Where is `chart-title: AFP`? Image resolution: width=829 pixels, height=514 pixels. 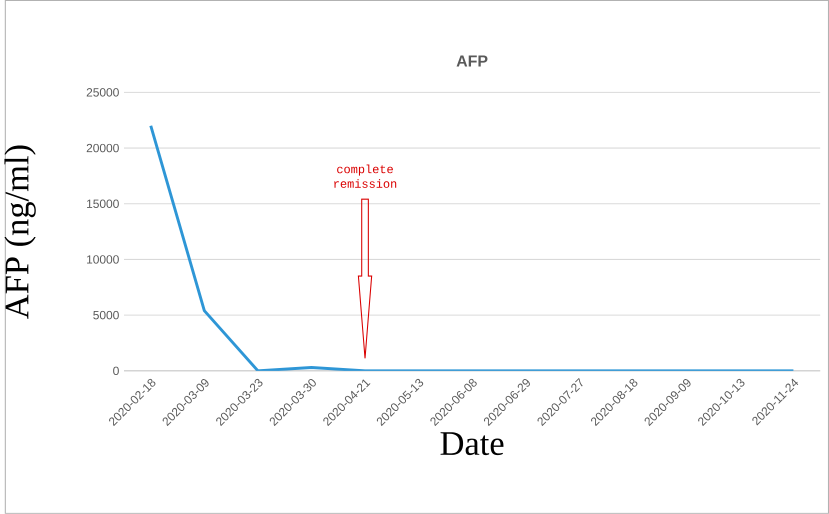 chart-title: AFP is located at coordinates (472, 61).